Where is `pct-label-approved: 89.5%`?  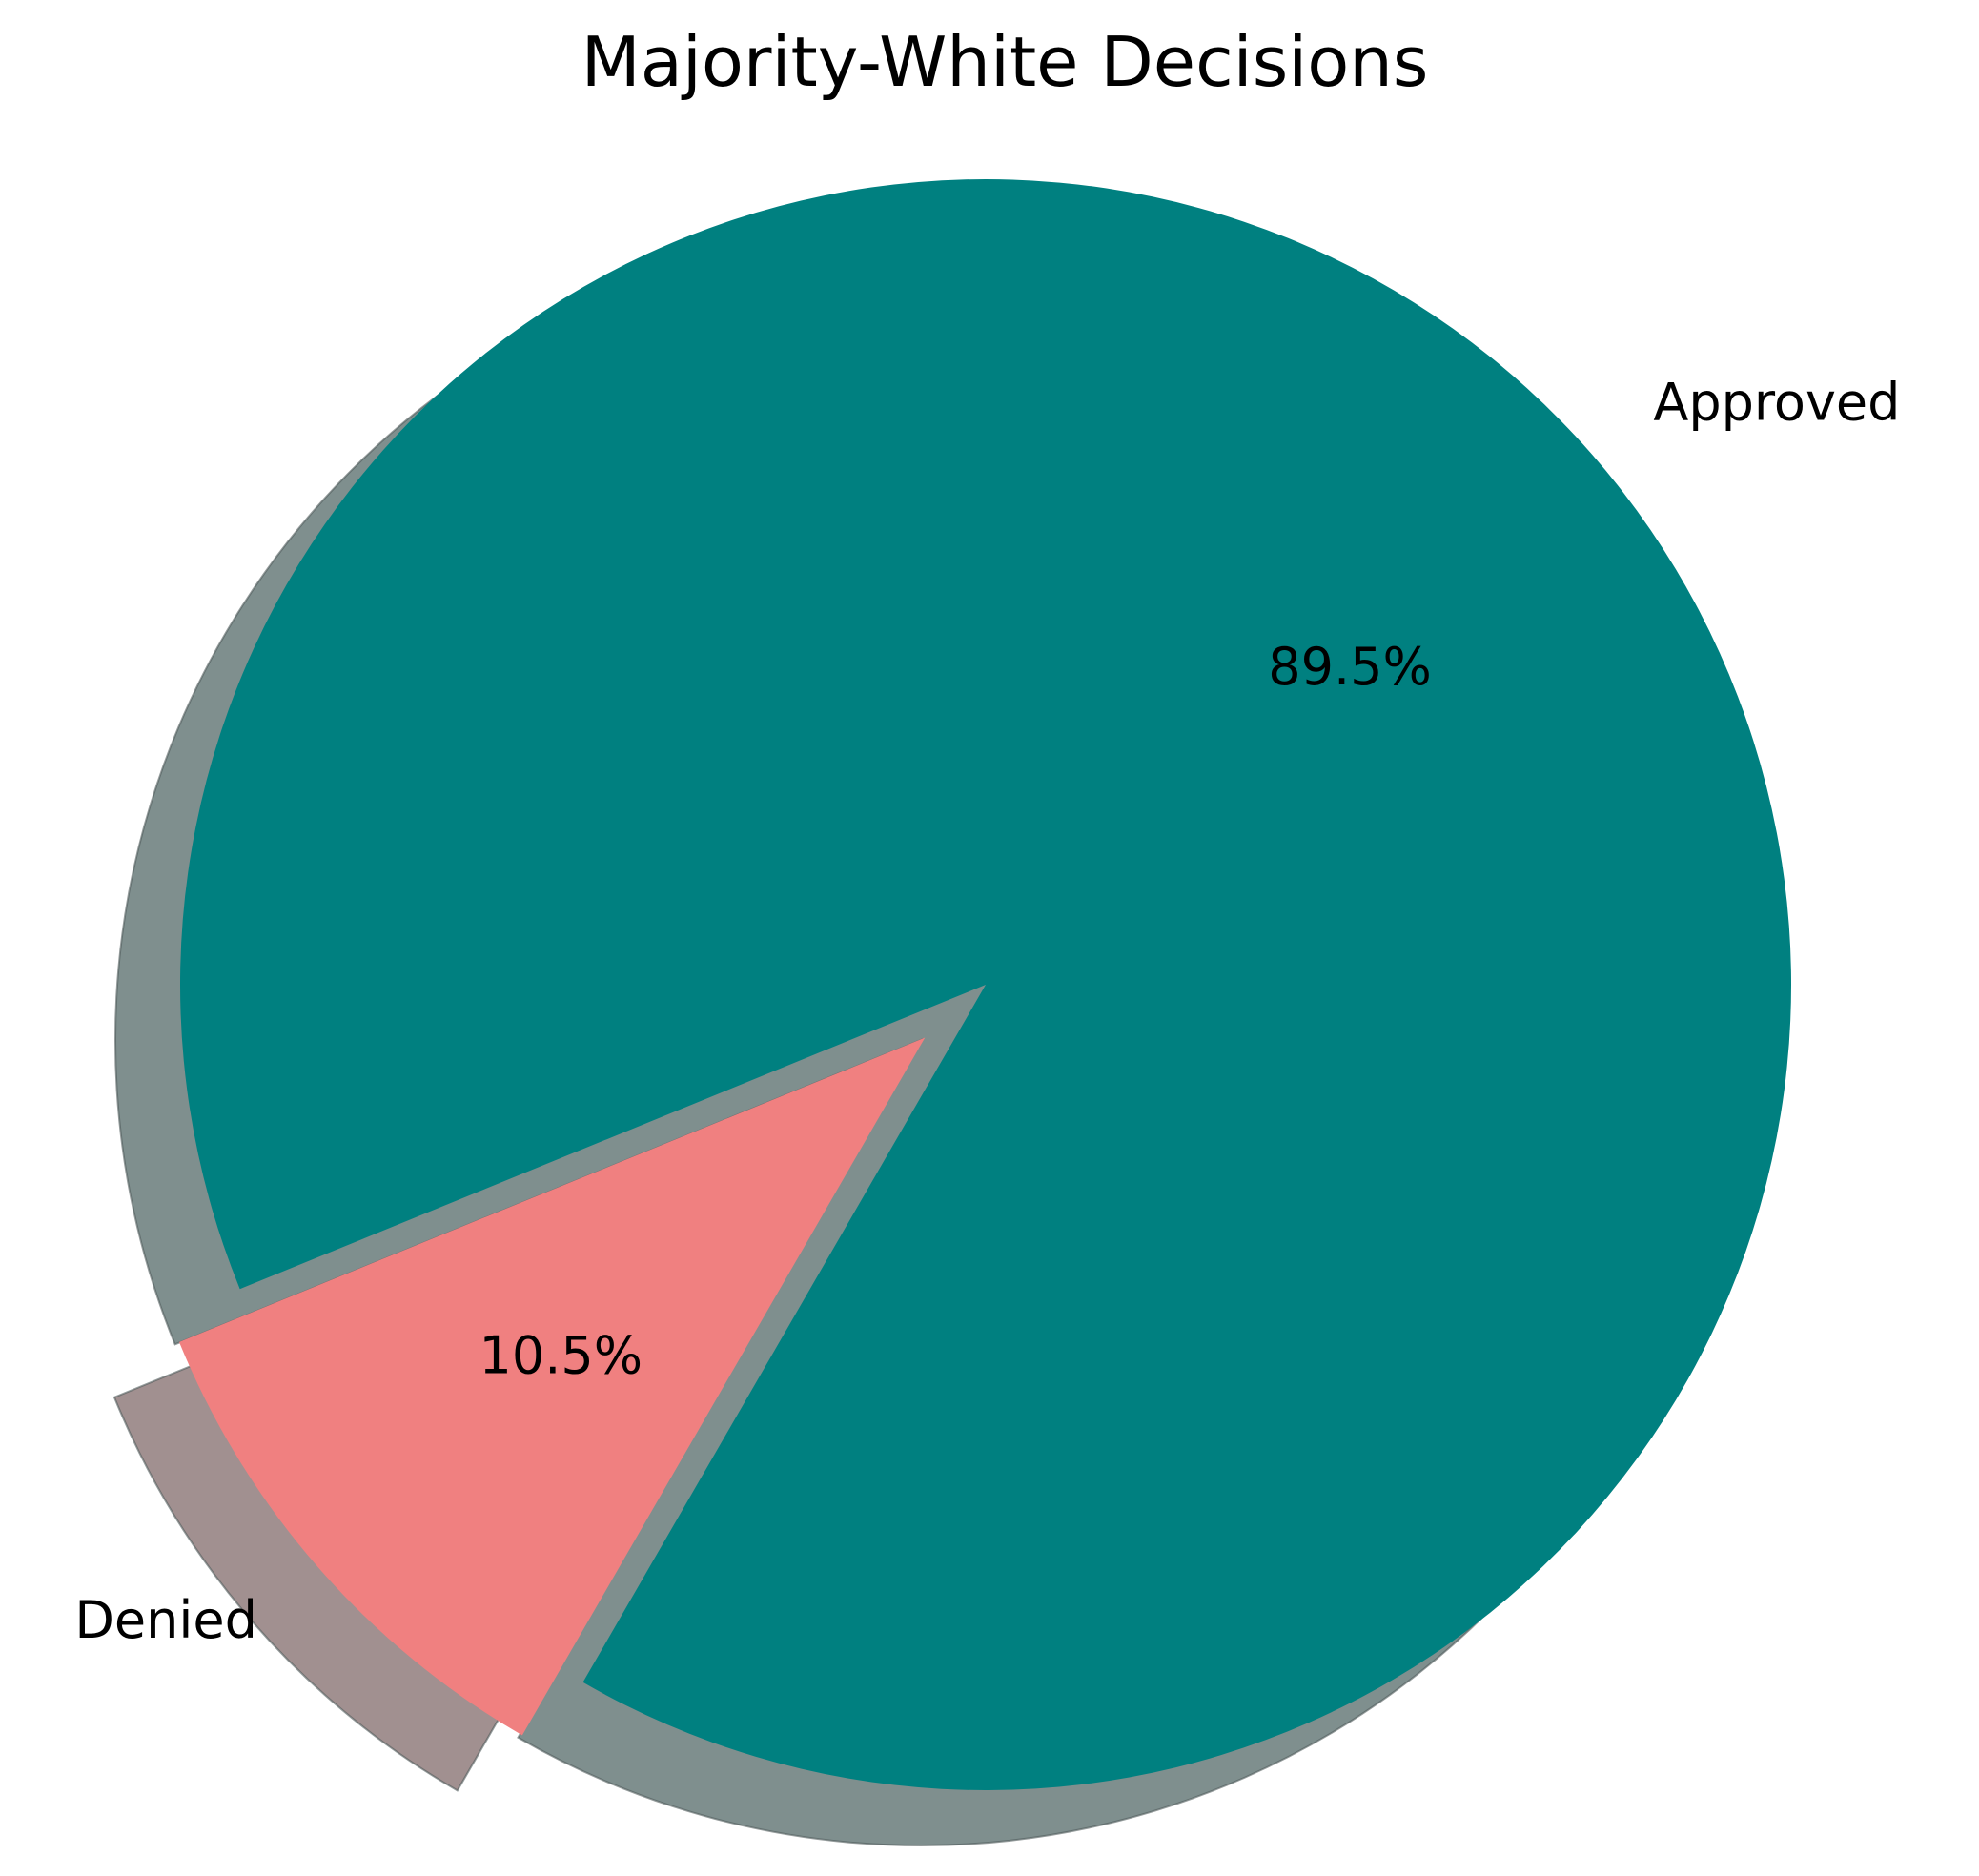 pct-label-approved: 89.5% is located at coordinates (1350, 667).